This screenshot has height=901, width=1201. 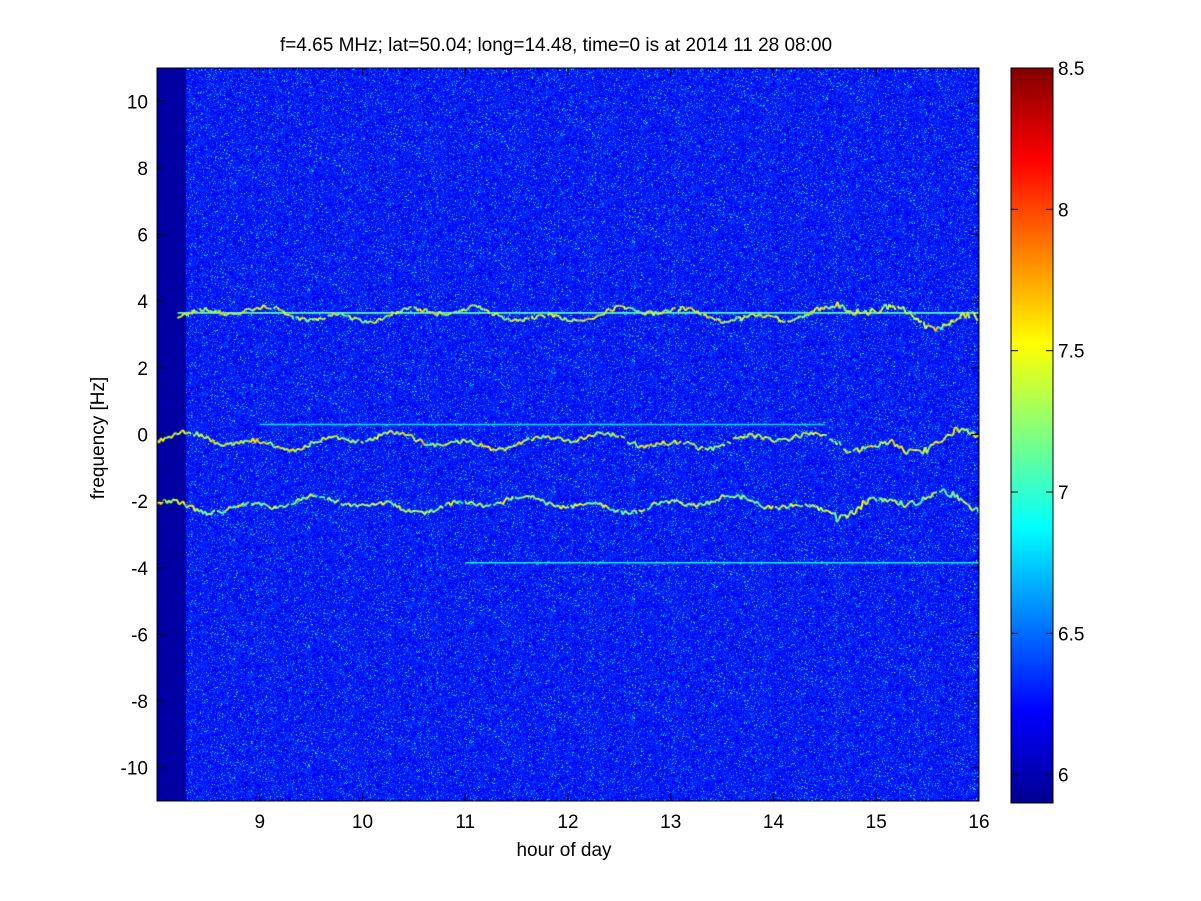 What do you see at coordinates (139, 502) in the screenshot?
I see `y-tick-label: -2` at bounding box center [139, 502].